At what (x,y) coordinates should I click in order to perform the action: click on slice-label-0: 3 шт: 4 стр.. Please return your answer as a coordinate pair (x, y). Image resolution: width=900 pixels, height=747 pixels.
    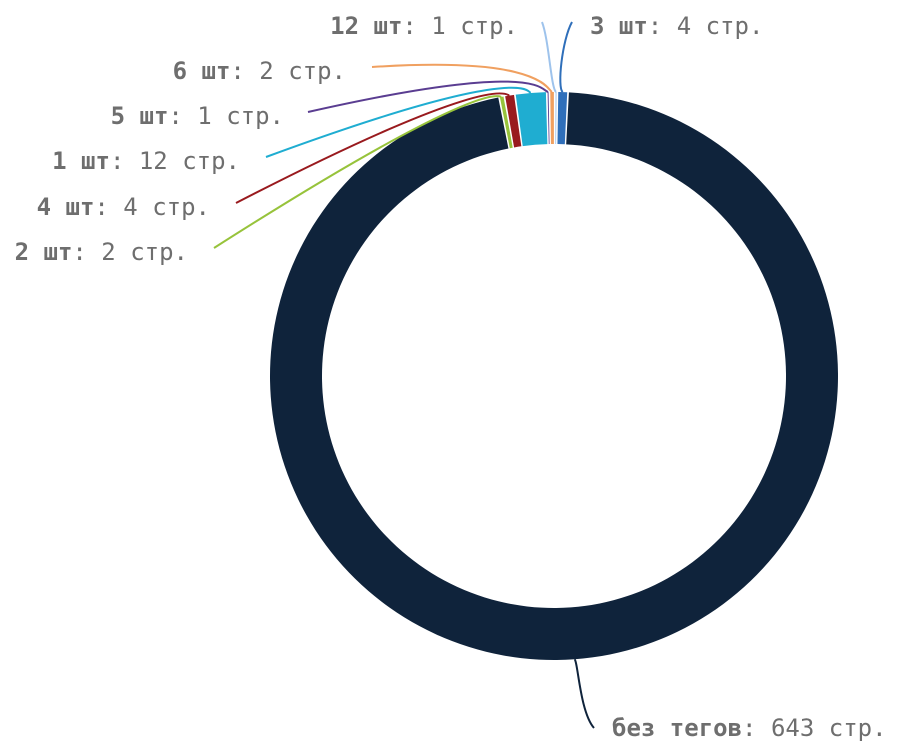
    Looking at the image, I should click on (676, 26).